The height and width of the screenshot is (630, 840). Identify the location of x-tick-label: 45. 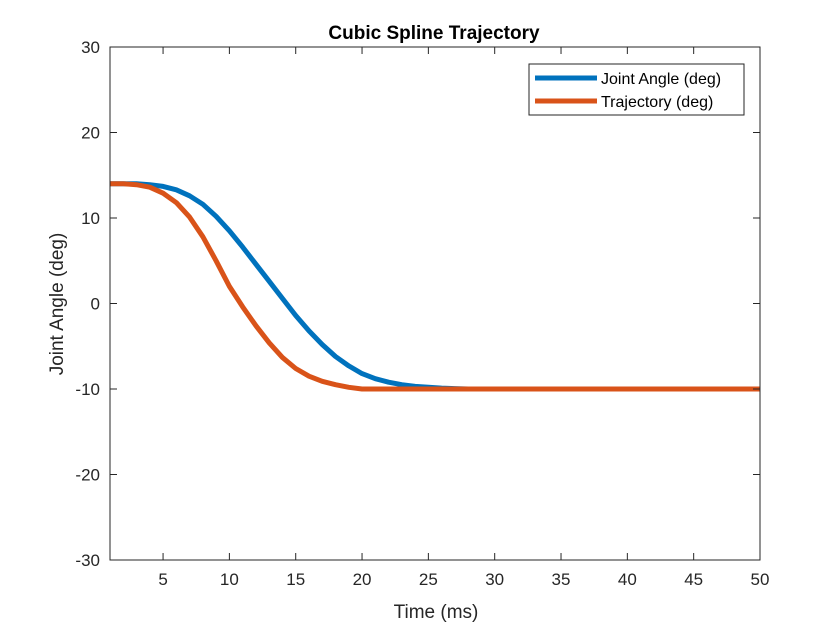
(693, 579).